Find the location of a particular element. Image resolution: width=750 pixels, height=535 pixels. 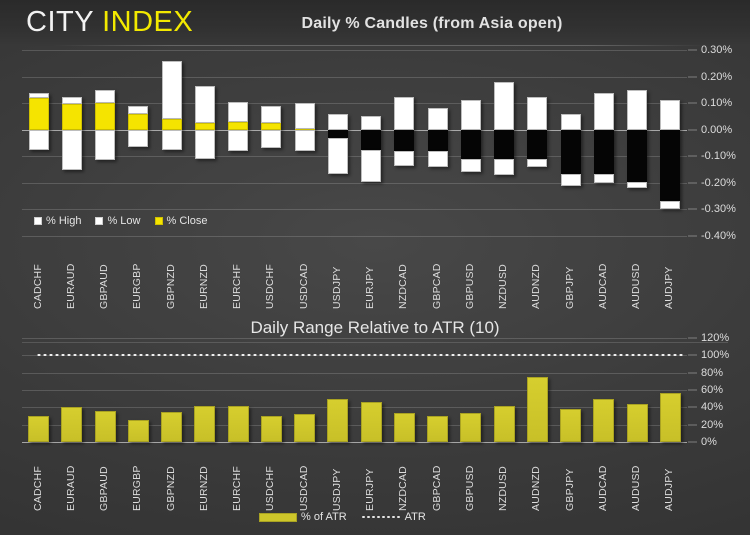

x-tick-label: EURNZD is located at coordinates (203, 488).